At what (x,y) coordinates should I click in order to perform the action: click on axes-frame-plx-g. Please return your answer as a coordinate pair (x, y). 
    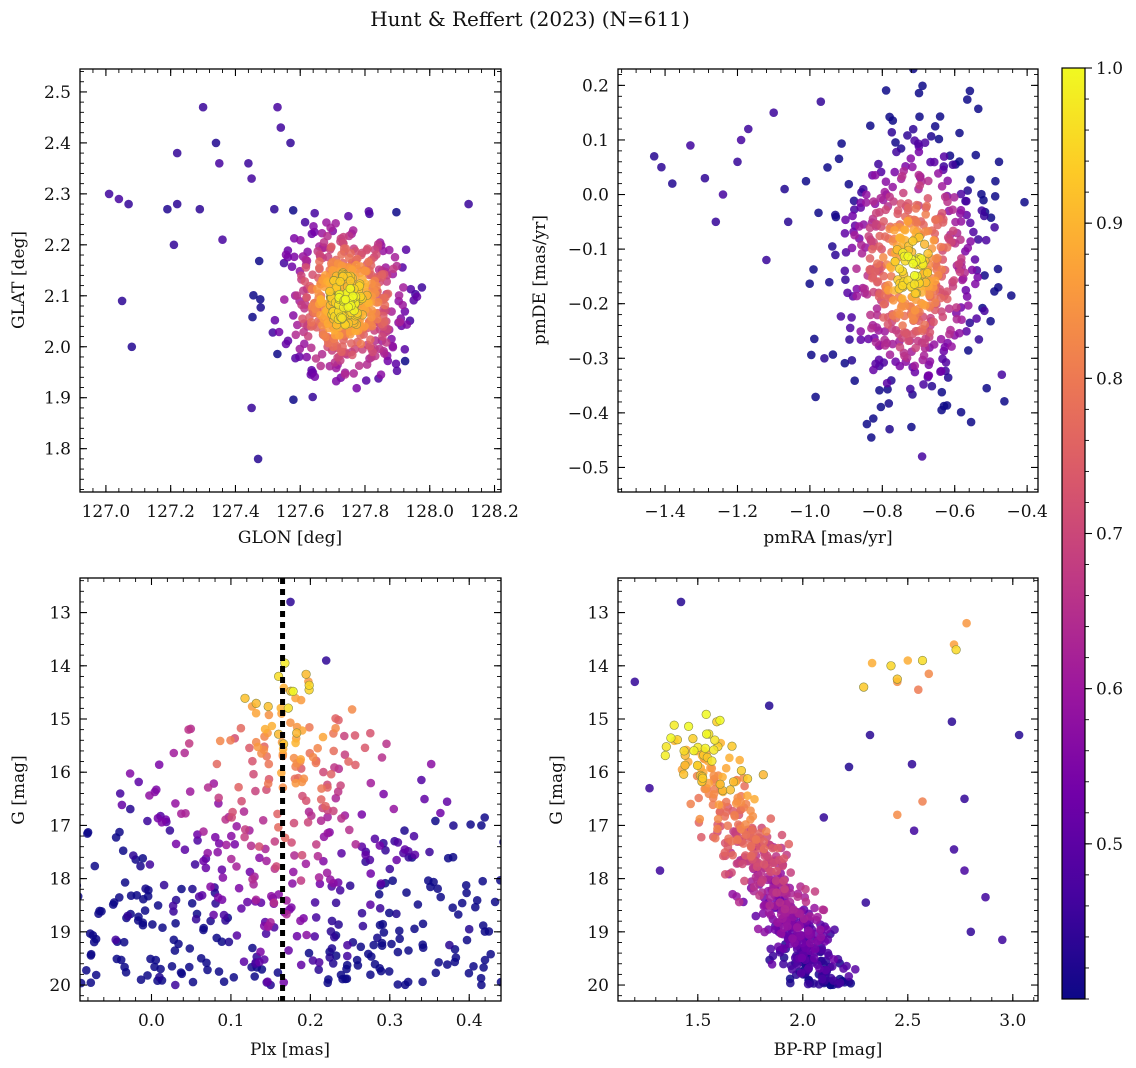
    Looking at the image, I should click on (290, 789).